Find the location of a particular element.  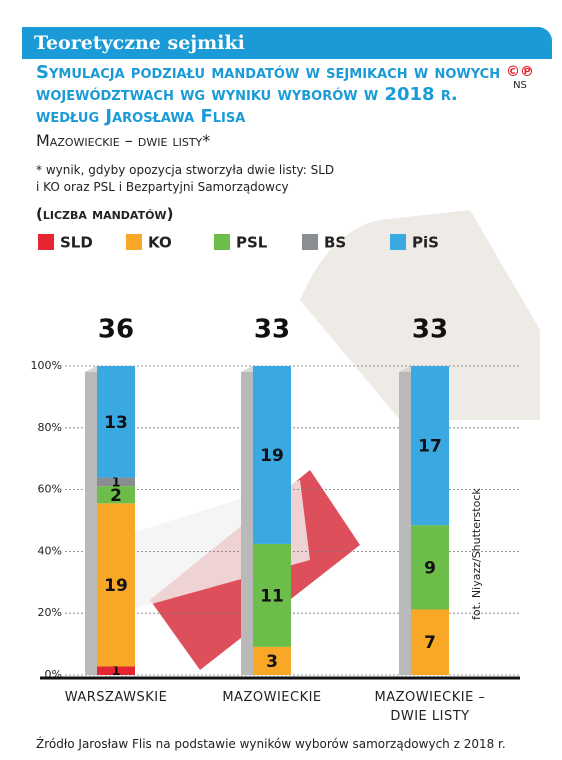

value-label: 3 is located at coordinates (272, 662).